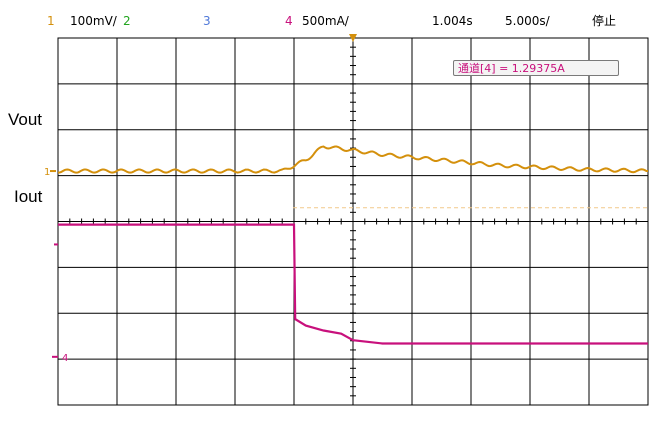 The width and height of the screenshot is (671, 429). I want to click on ch4-ground-marker: 4, so click(65, 358).